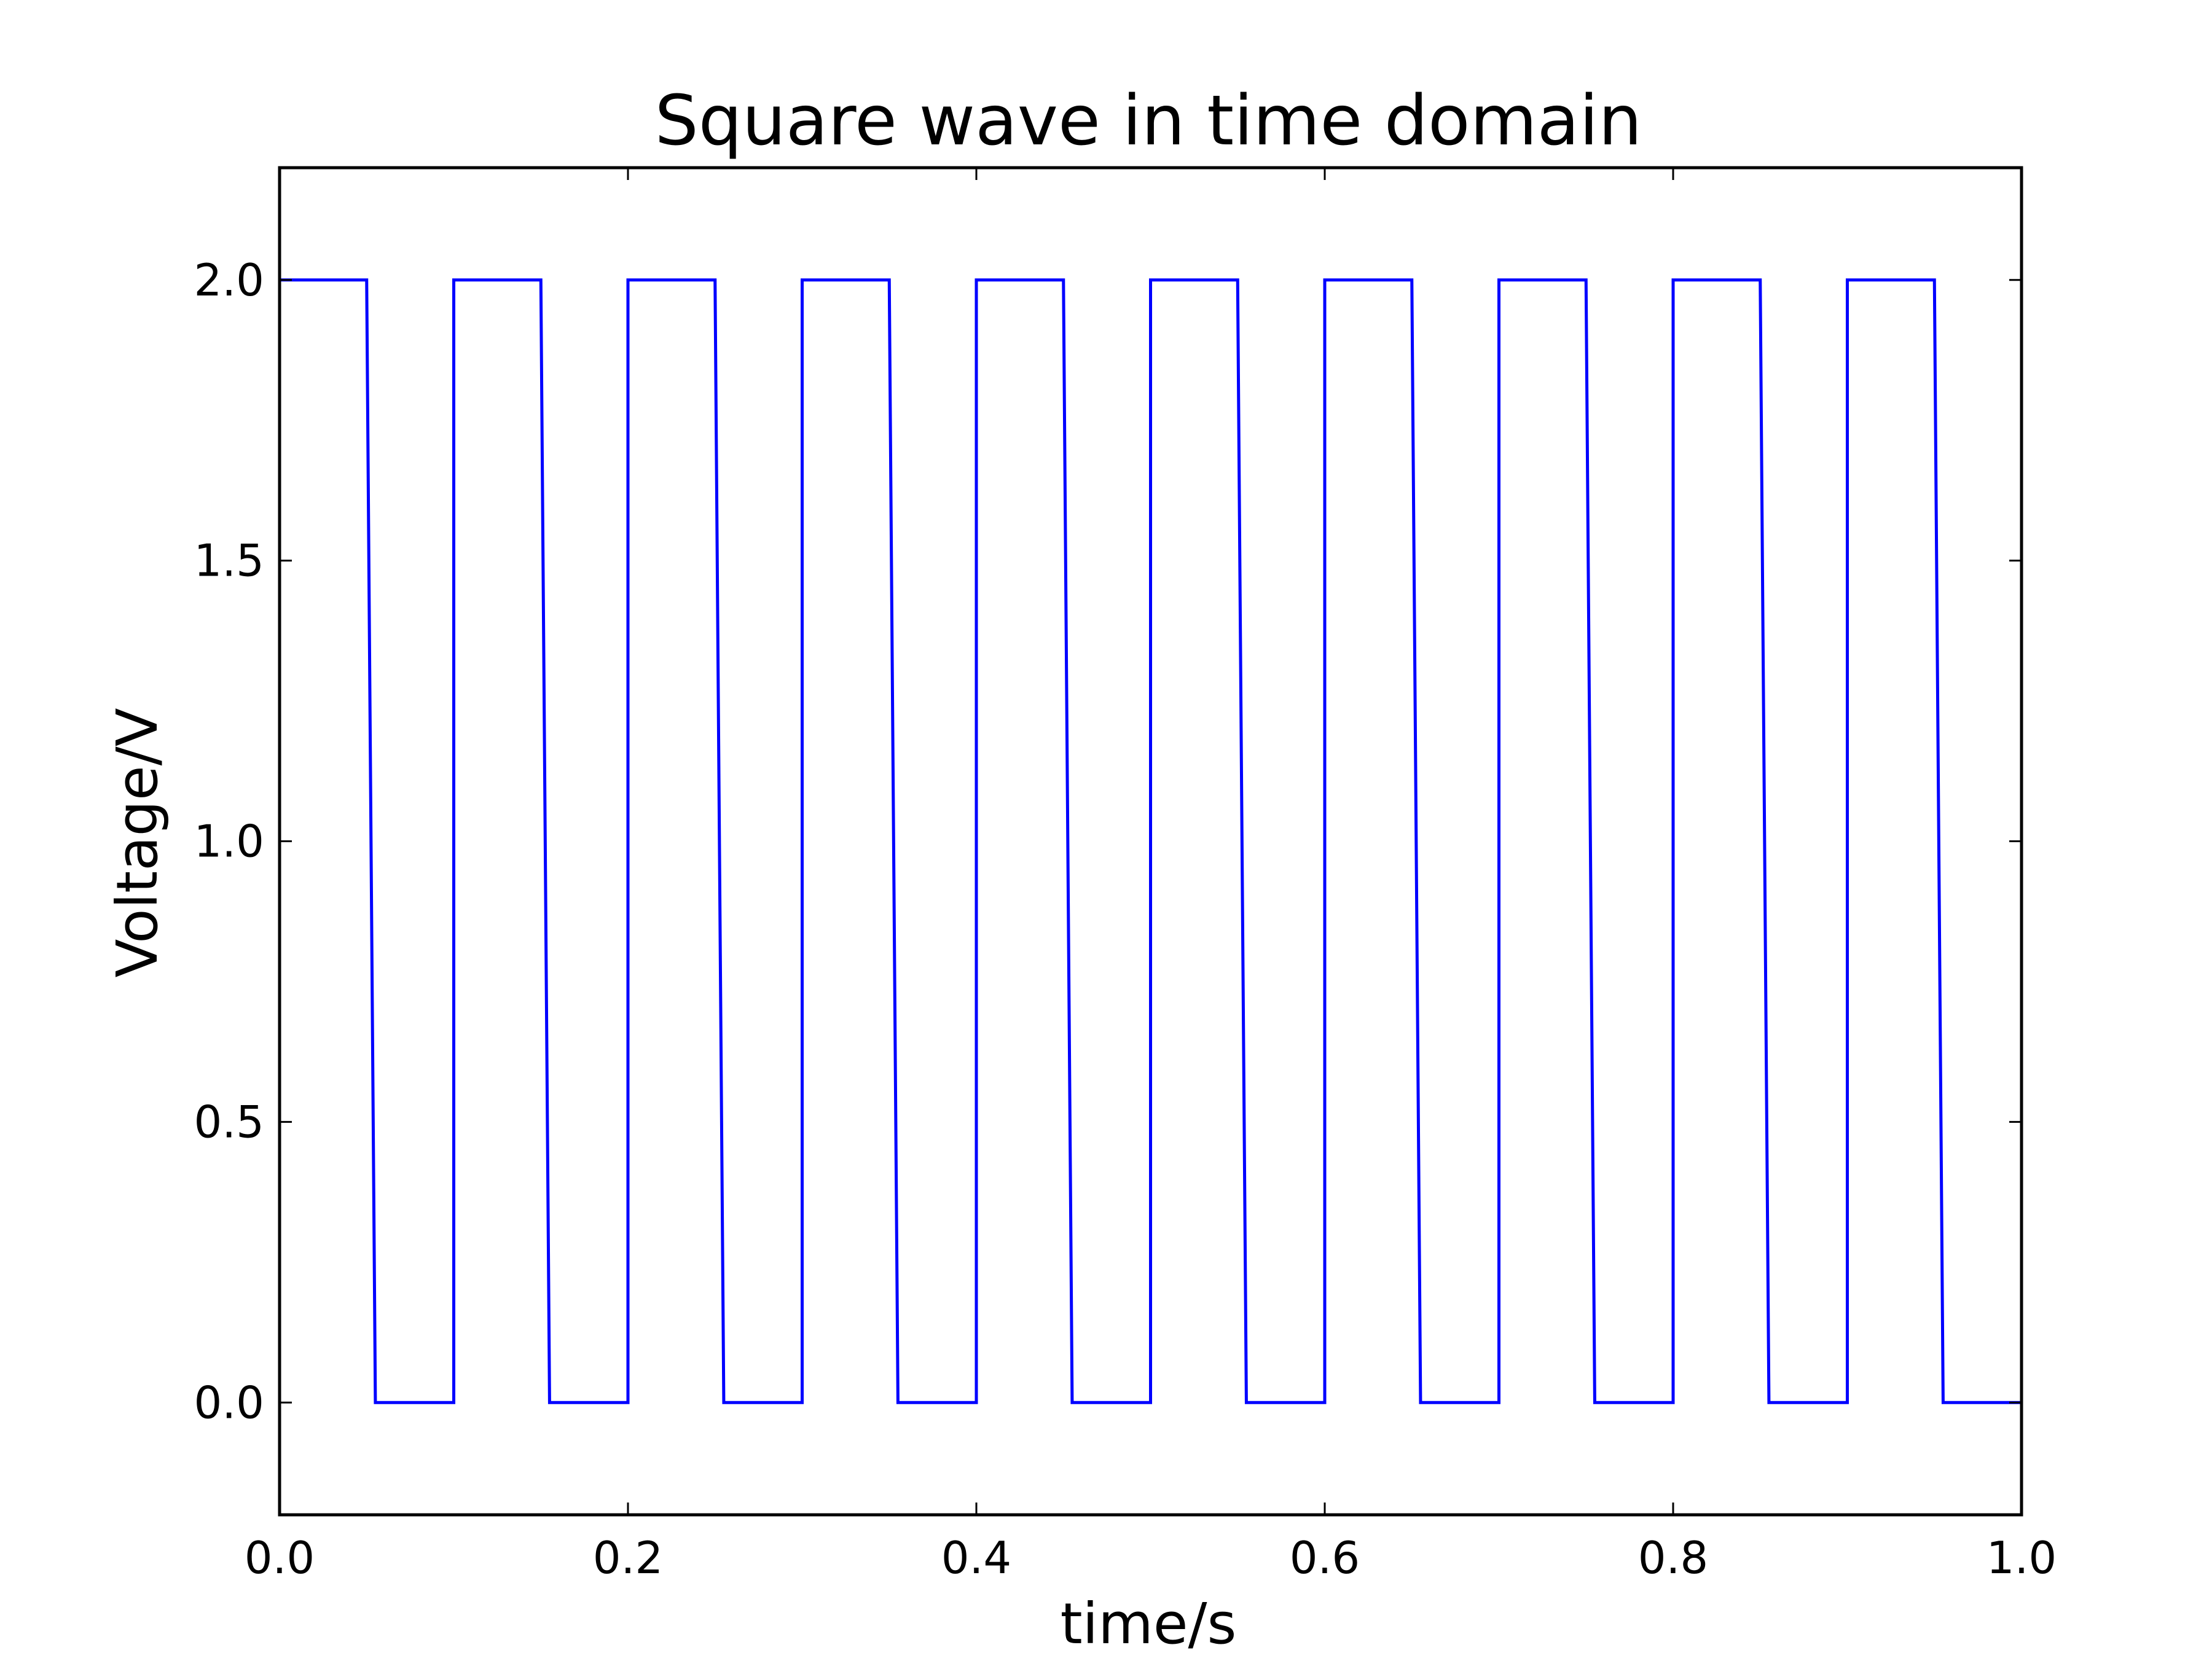 This screenshot has width=2212, height=1661. I want to click on chart-title: Square wave in time domain, so click(1148, 121).